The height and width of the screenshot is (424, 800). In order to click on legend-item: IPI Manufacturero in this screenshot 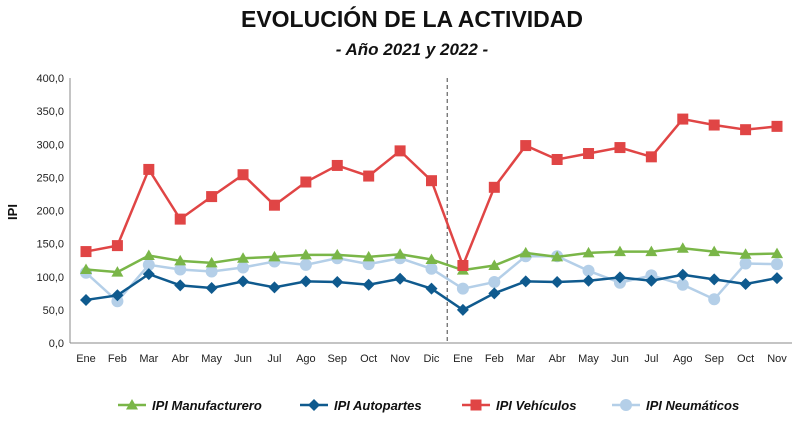, I will do `click(190, 405)`.